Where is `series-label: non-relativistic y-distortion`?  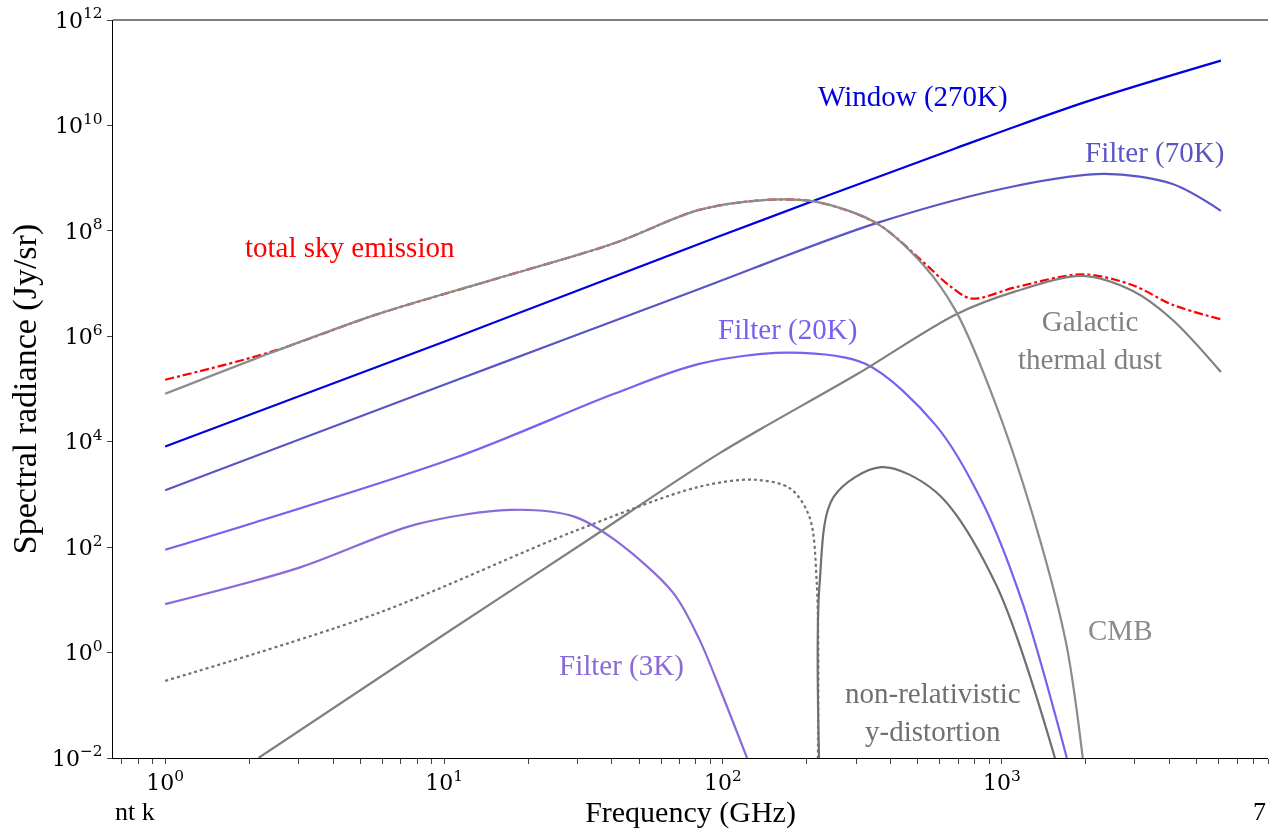 series-label: non-relativistic y-distortion is located at coordinates (933, 712).